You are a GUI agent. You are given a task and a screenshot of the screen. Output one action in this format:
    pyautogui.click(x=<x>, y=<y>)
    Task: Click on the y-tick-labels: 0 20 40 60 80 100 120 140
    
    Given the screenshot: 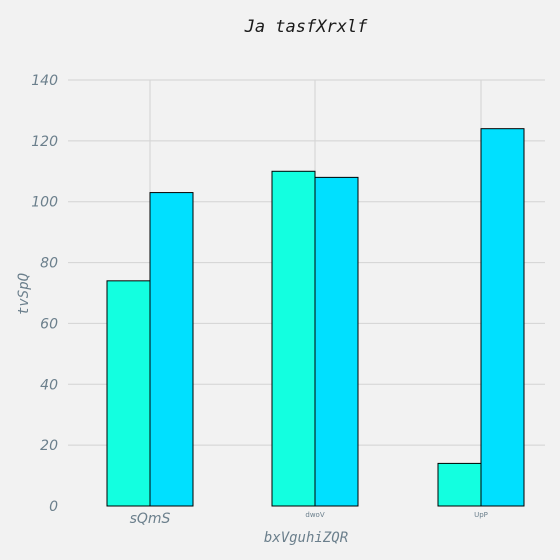 What is the action you would take?
    pyautogui.click(x=44, y=294)
    